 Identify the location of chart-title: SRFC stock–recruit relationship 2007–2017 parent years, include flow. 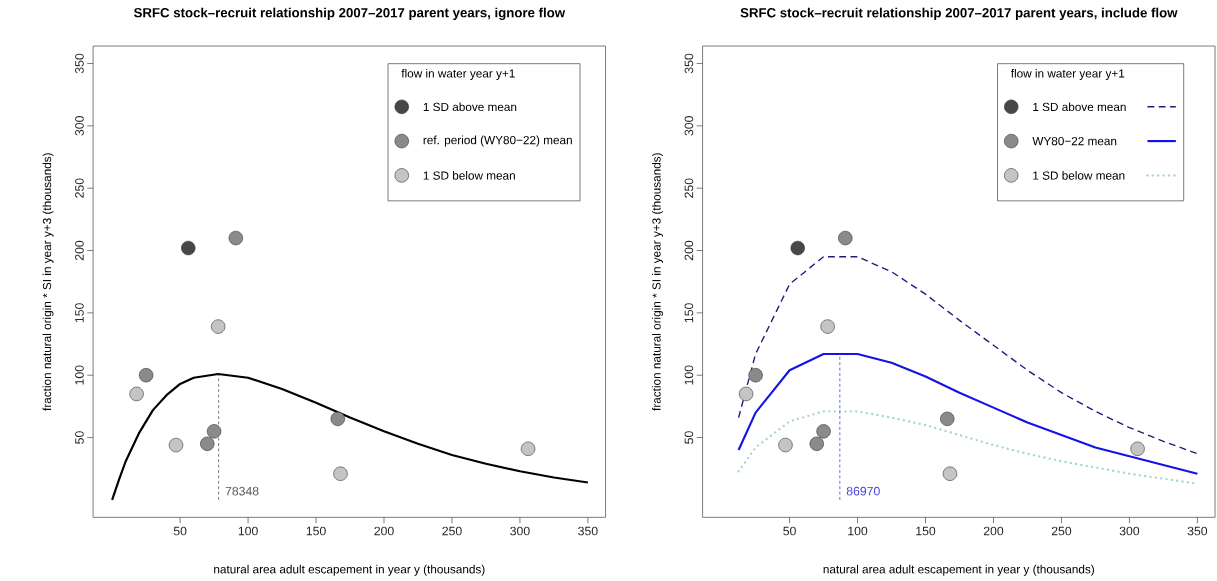
(959, 14).